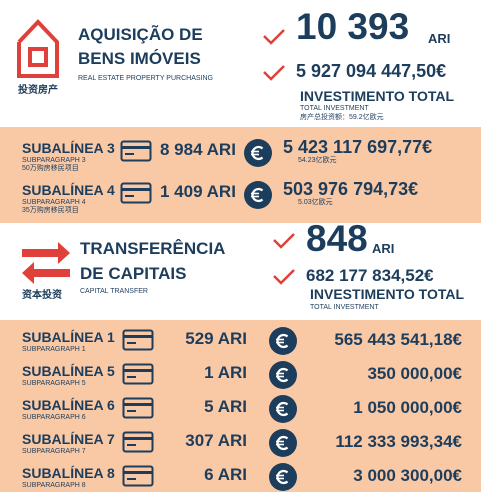 The width and height of the screenshot is (481, 501). Describe the element at coordinates (342, 117) in the screenshot. I see `total-note: 房产总投资额：59.2亿欧元` at that location.